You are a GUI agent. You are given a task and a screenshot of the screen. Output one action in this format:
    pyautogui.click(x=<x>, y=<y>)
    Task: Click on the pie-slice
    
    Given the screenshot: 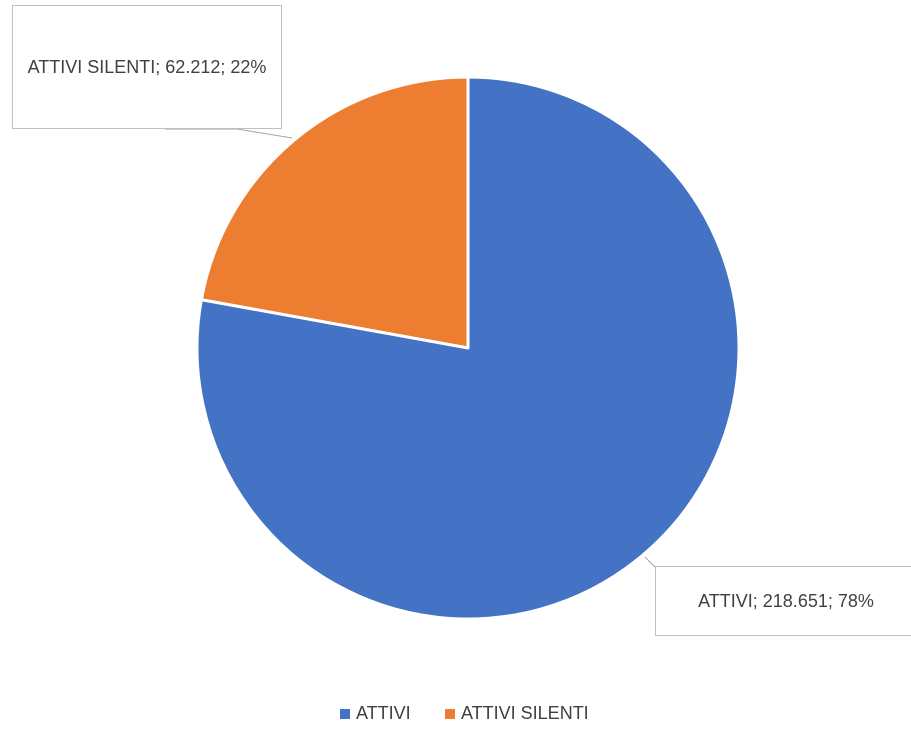 What is the action you would take?
    pyautogui.click(x=334, y=212)
    